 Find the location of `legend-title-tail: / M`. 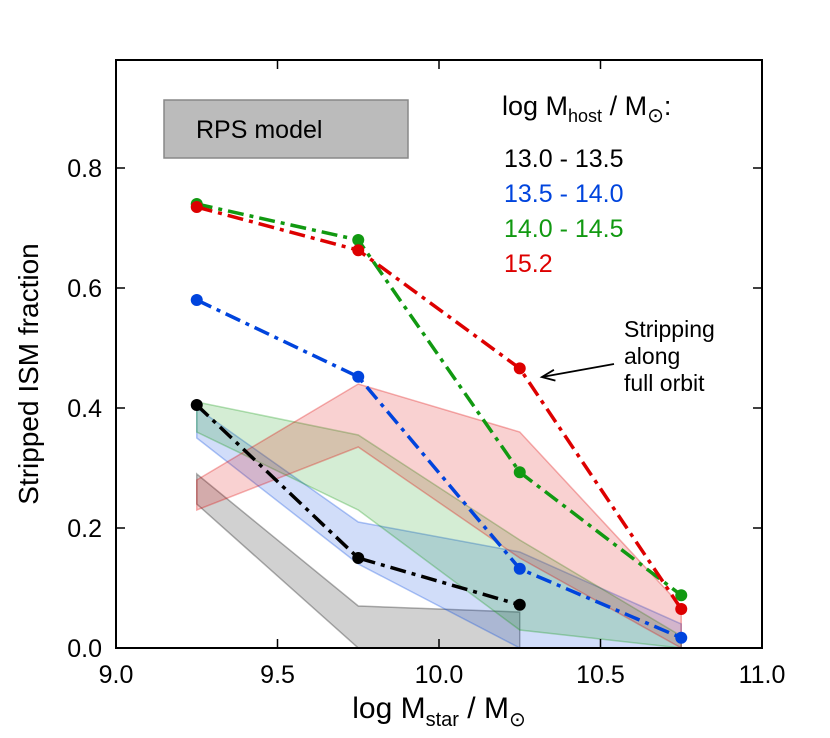

legend-title-tail: / M is located at coordinates (624, 106).